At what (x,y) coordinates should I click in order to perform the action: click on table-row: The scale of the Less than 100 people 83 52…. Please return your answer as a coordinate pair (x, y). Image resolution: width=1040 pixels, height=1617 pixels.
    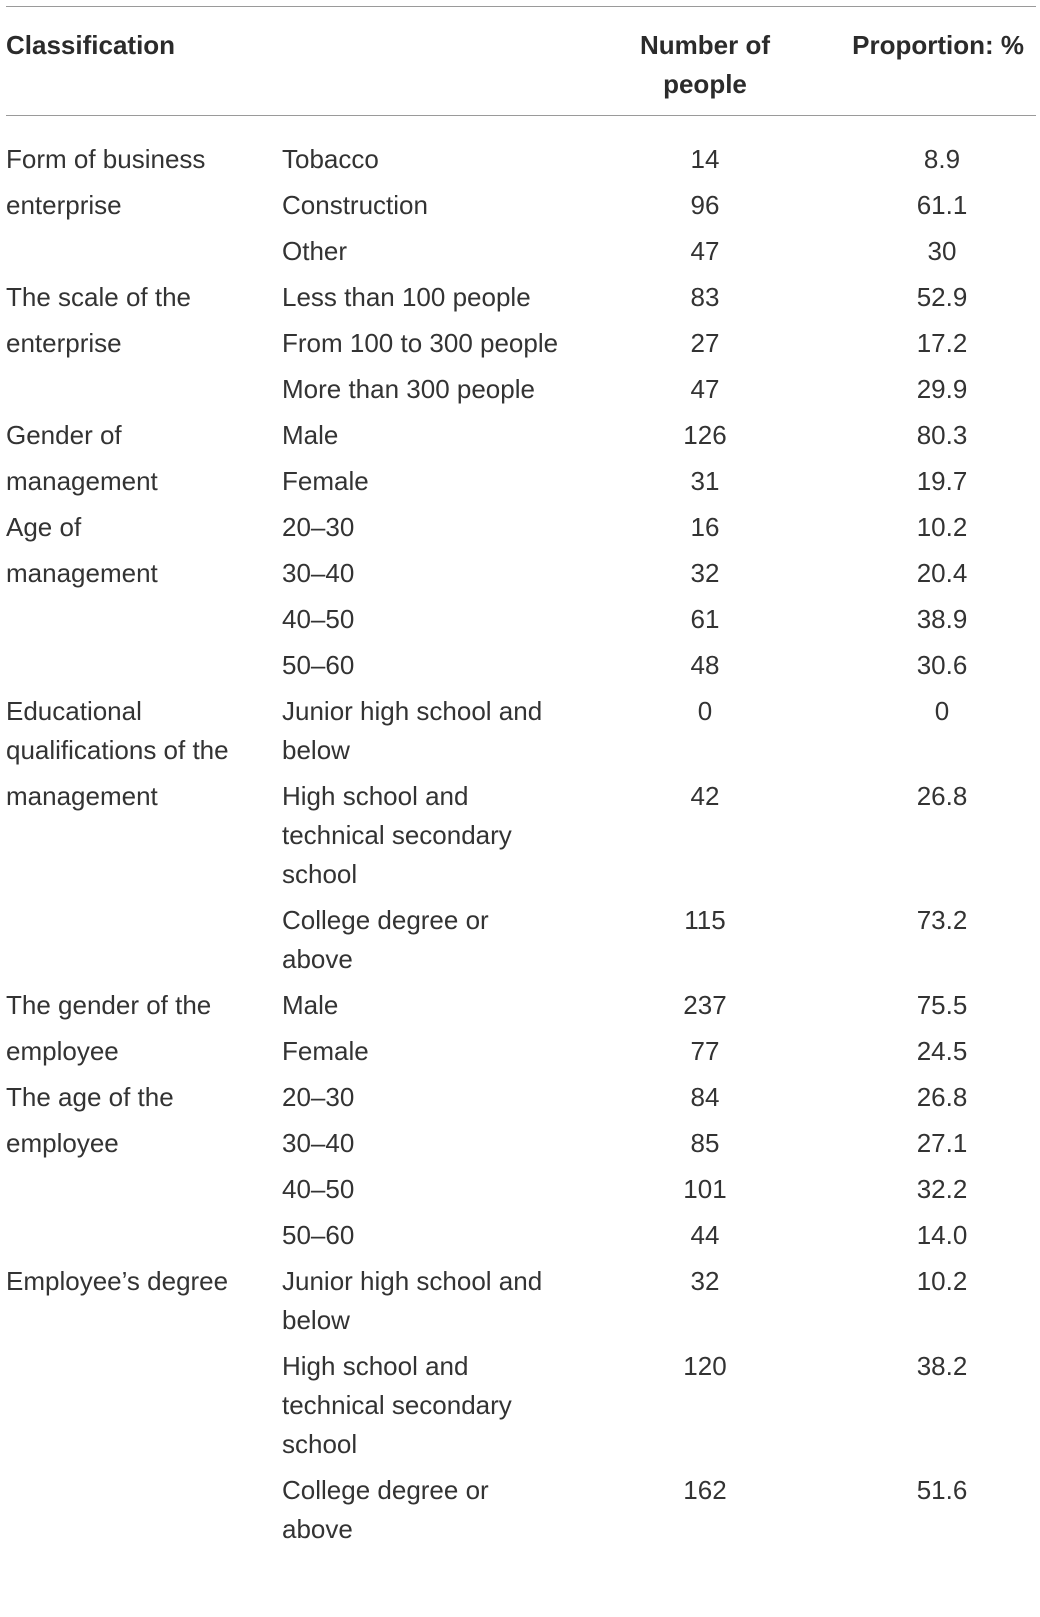
    Looking at the image, I should click on (521, 294).